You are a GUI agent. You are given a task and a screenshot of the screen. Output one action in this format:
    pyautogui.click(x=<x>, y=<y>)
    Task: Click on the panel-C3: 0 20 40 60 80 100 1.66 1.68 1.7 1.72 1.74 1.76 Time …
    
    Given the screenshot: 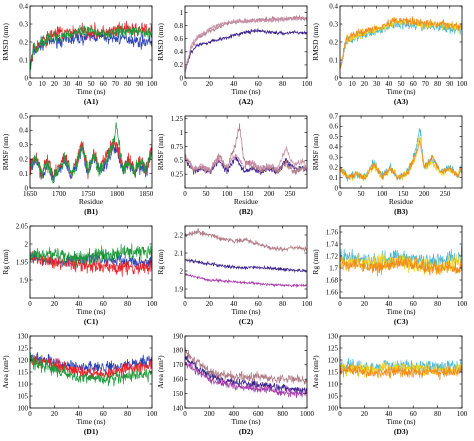 What is the action you would take?
    pyautogui.click(x=389, y=275)
    